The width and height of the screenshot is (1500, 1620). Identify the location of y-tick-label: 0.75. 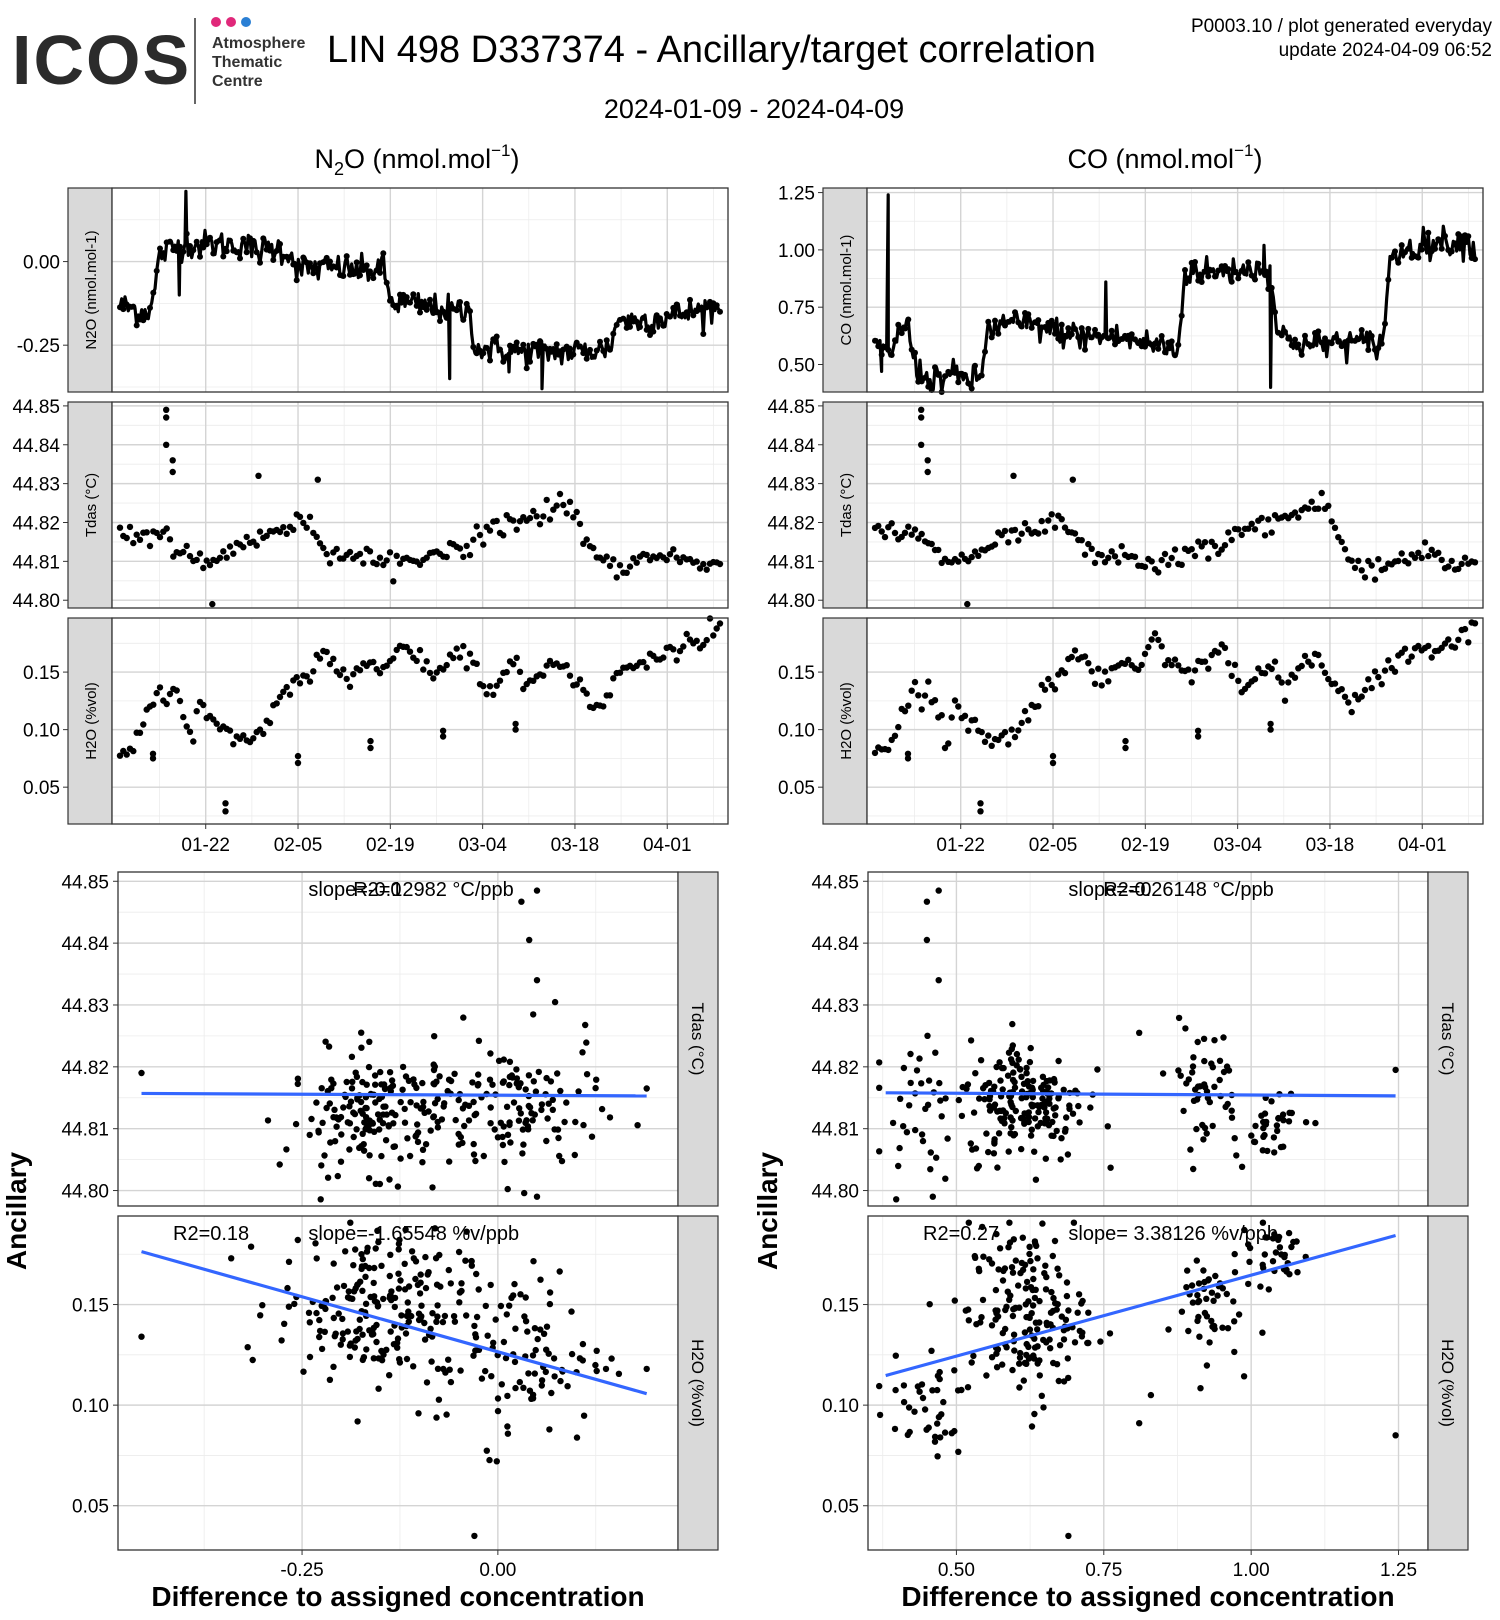
(796, 308).